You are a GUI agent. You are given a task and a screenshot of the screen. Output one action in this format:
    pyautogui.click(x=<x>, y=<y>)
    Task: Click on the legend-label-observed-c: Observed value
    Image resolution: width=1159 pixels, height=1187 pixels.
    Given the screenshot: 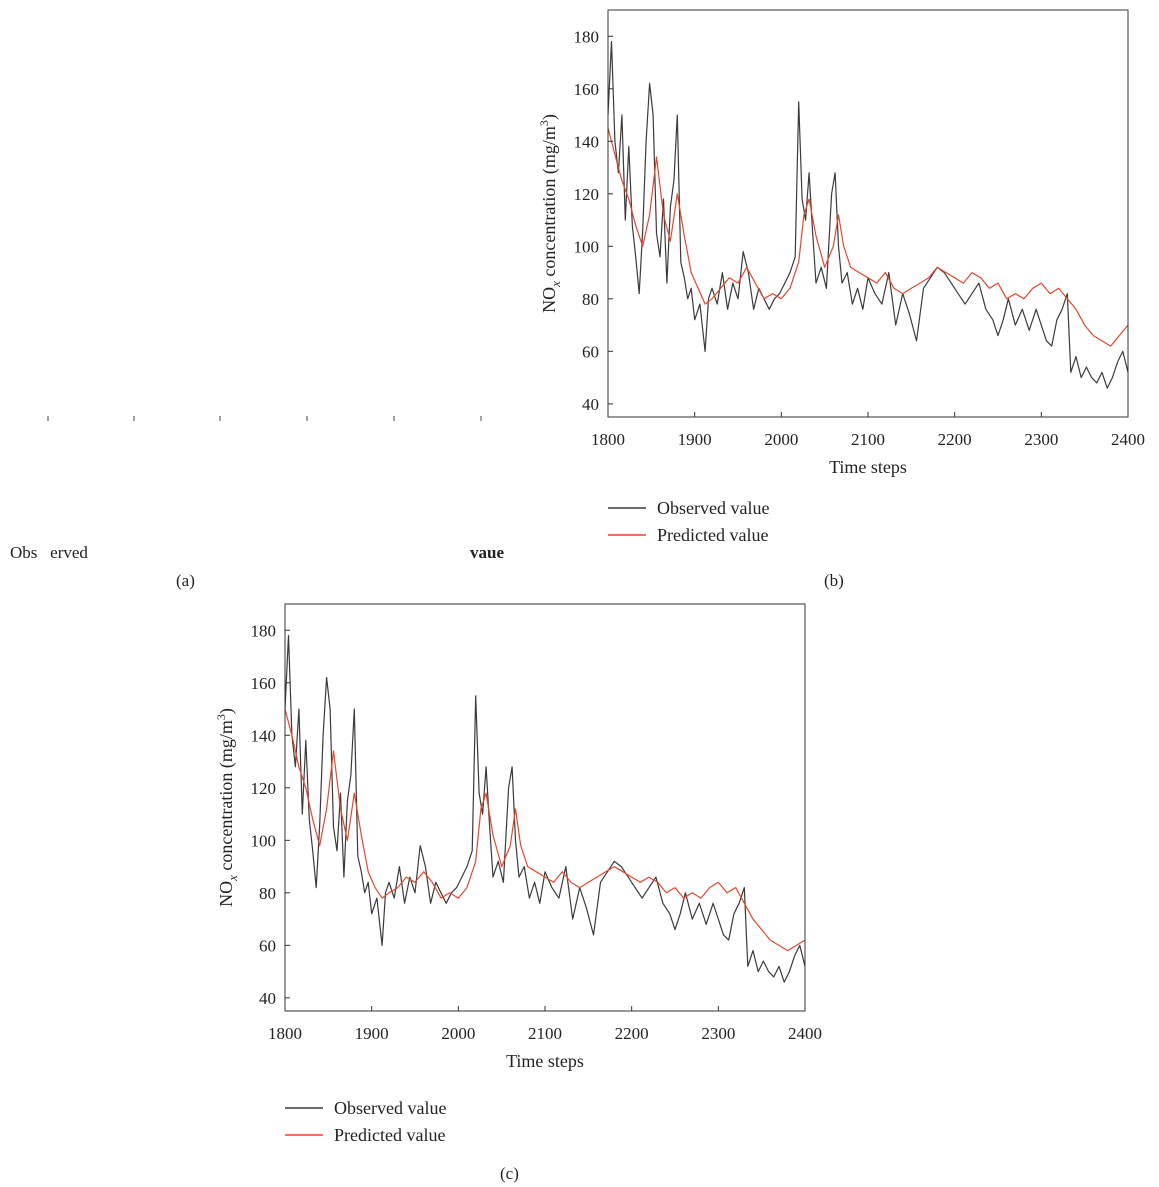 What is the action you would take?
    pyautogui.click(x=390, y=1108)
    